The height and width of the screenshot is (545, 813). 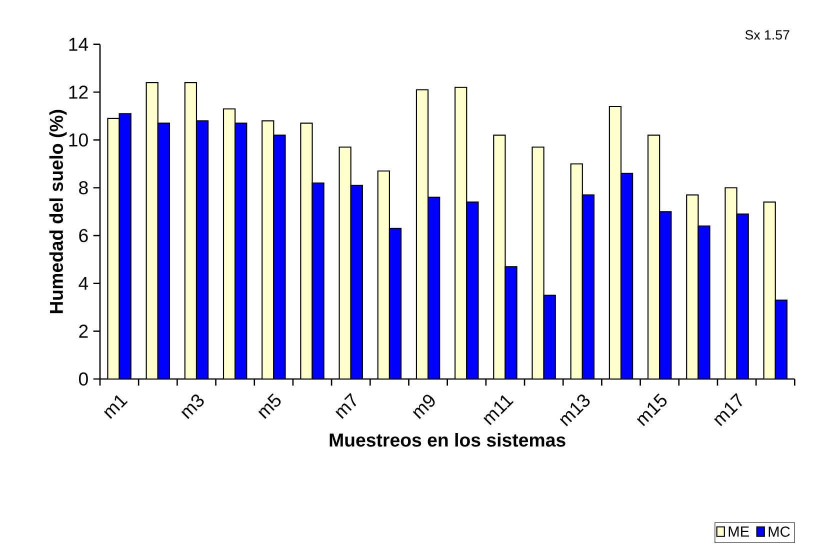 What do you see at coordinates (779, 531) in the screenshot?
I see `legend-label: MC` at bounding box center [779, 531].